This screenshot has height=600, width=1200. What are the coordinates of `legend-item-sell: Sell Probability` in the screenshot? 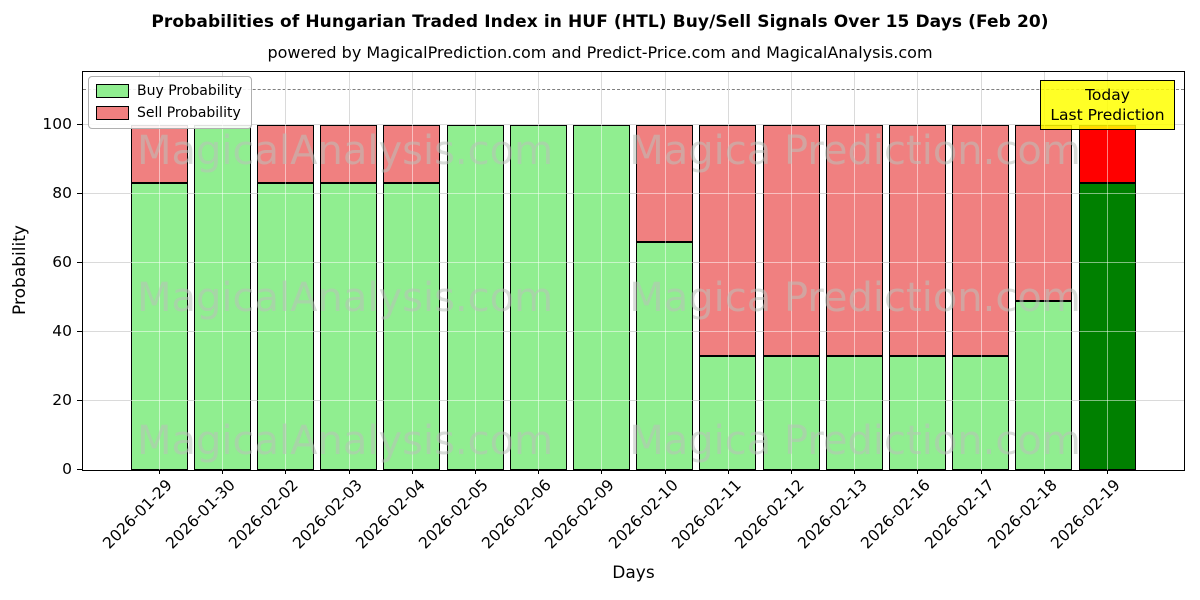 It's located at (169, 113).